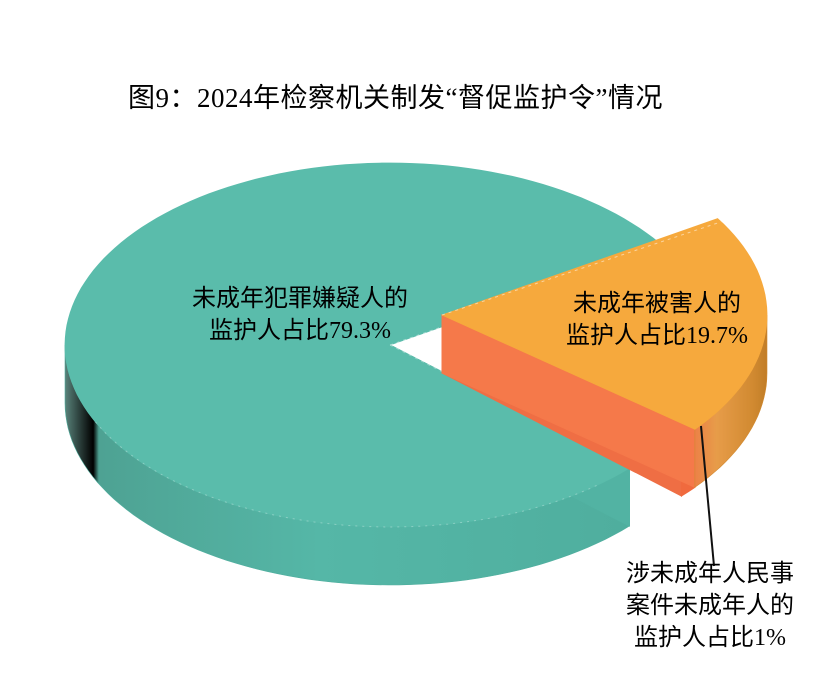 This screenshot has height=683, width=831. Describe the element at coordinates (710, 574) in the screenshot. I see `label-line: 涉未成年人民事` at that location.